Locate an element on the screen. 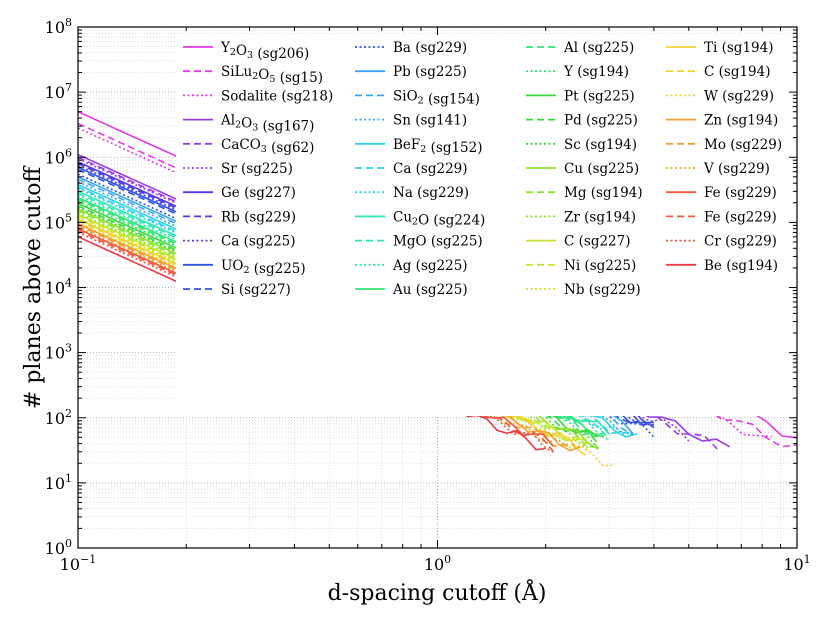  y-tick-label: 10⁷ is located at coordinates (58, 91).